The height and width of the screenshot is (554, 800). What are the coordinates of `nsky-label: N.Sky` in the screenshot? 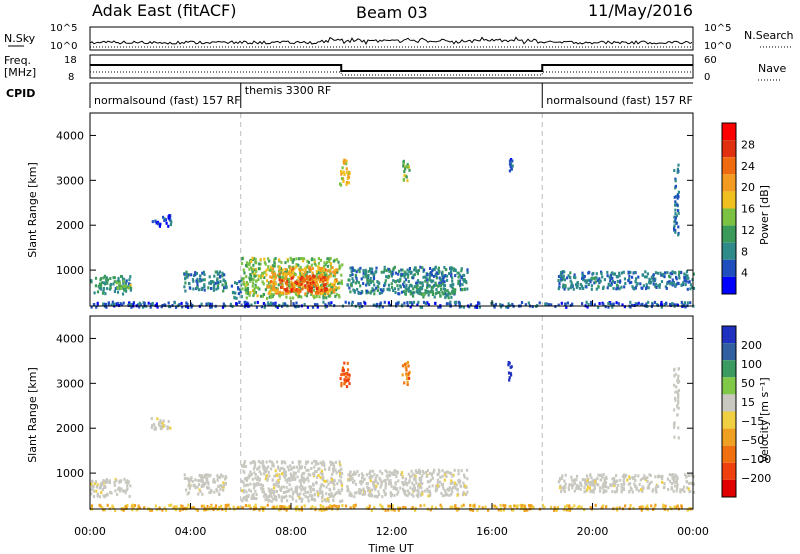 It's located at (20, 38).